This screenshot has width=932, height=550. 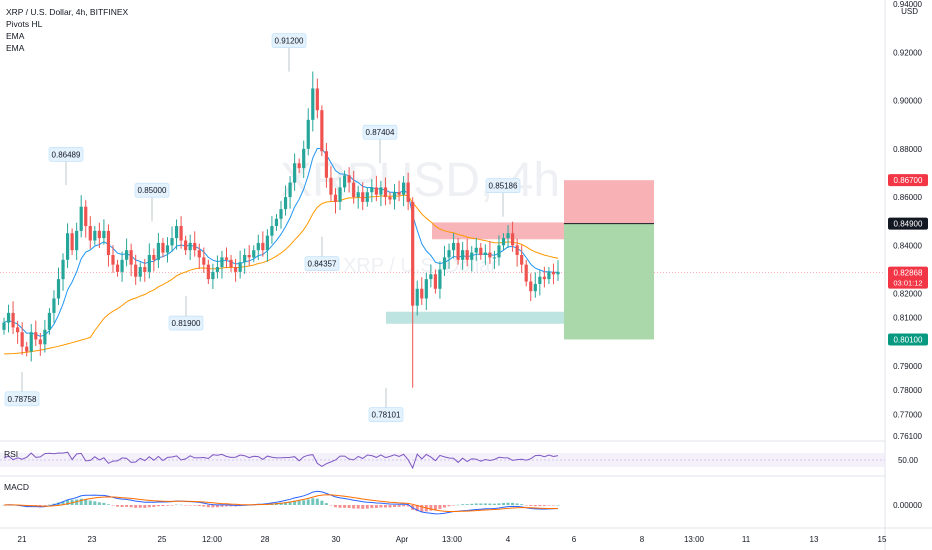 I want to click on pivot-label: 0.84357, so click(x=322, y=264).